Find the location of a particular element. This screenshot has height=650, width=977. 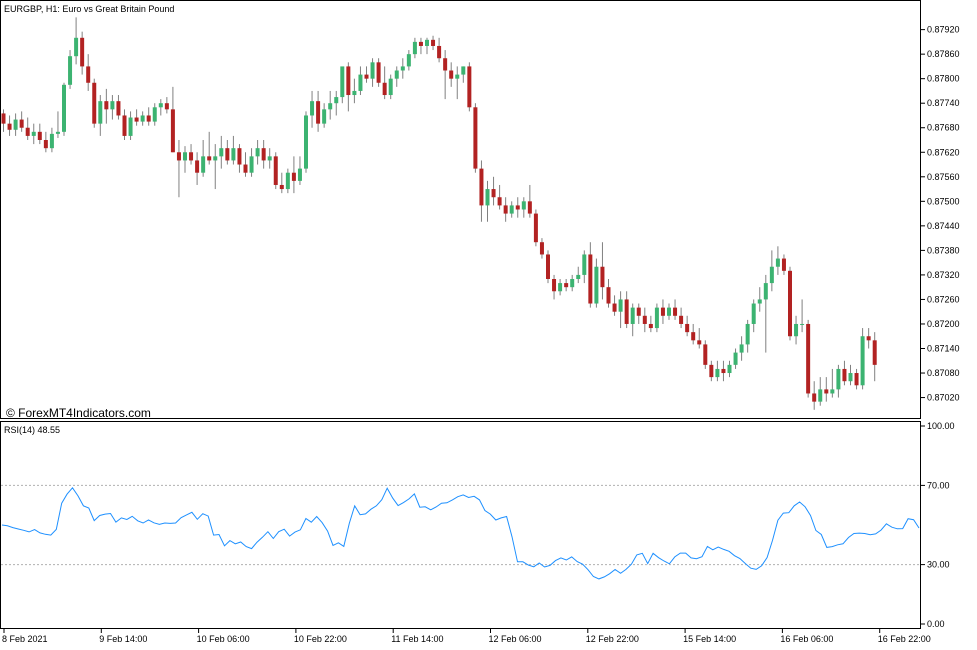

time-tick-label: 12 Feb 06:00 is located at coordinates (515, 639).